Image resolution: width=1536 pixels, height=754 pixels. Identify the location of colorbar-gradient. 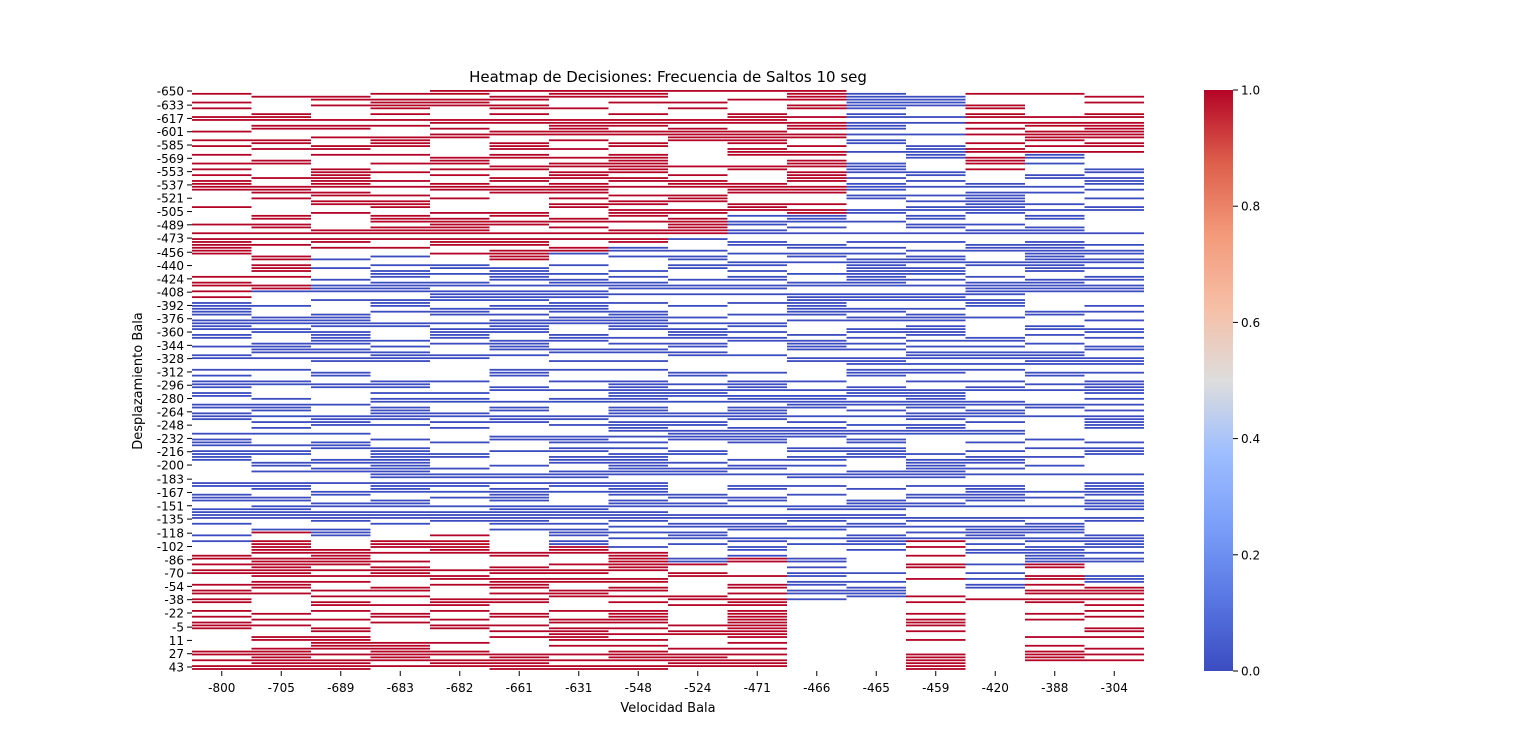
(1218, 380).